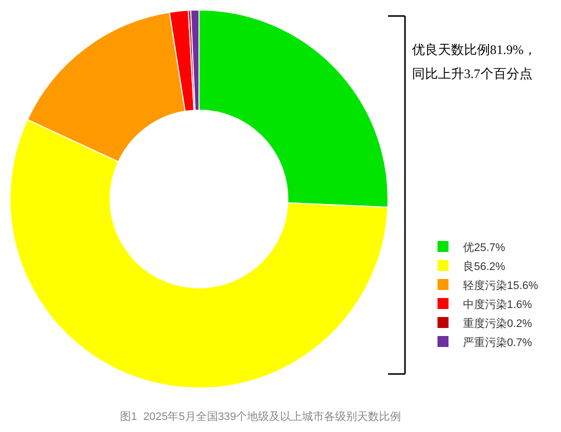  Describe the element at coordinates (484, 266) in the screenshot. I see `legend-label: 良56.2%` at that location.